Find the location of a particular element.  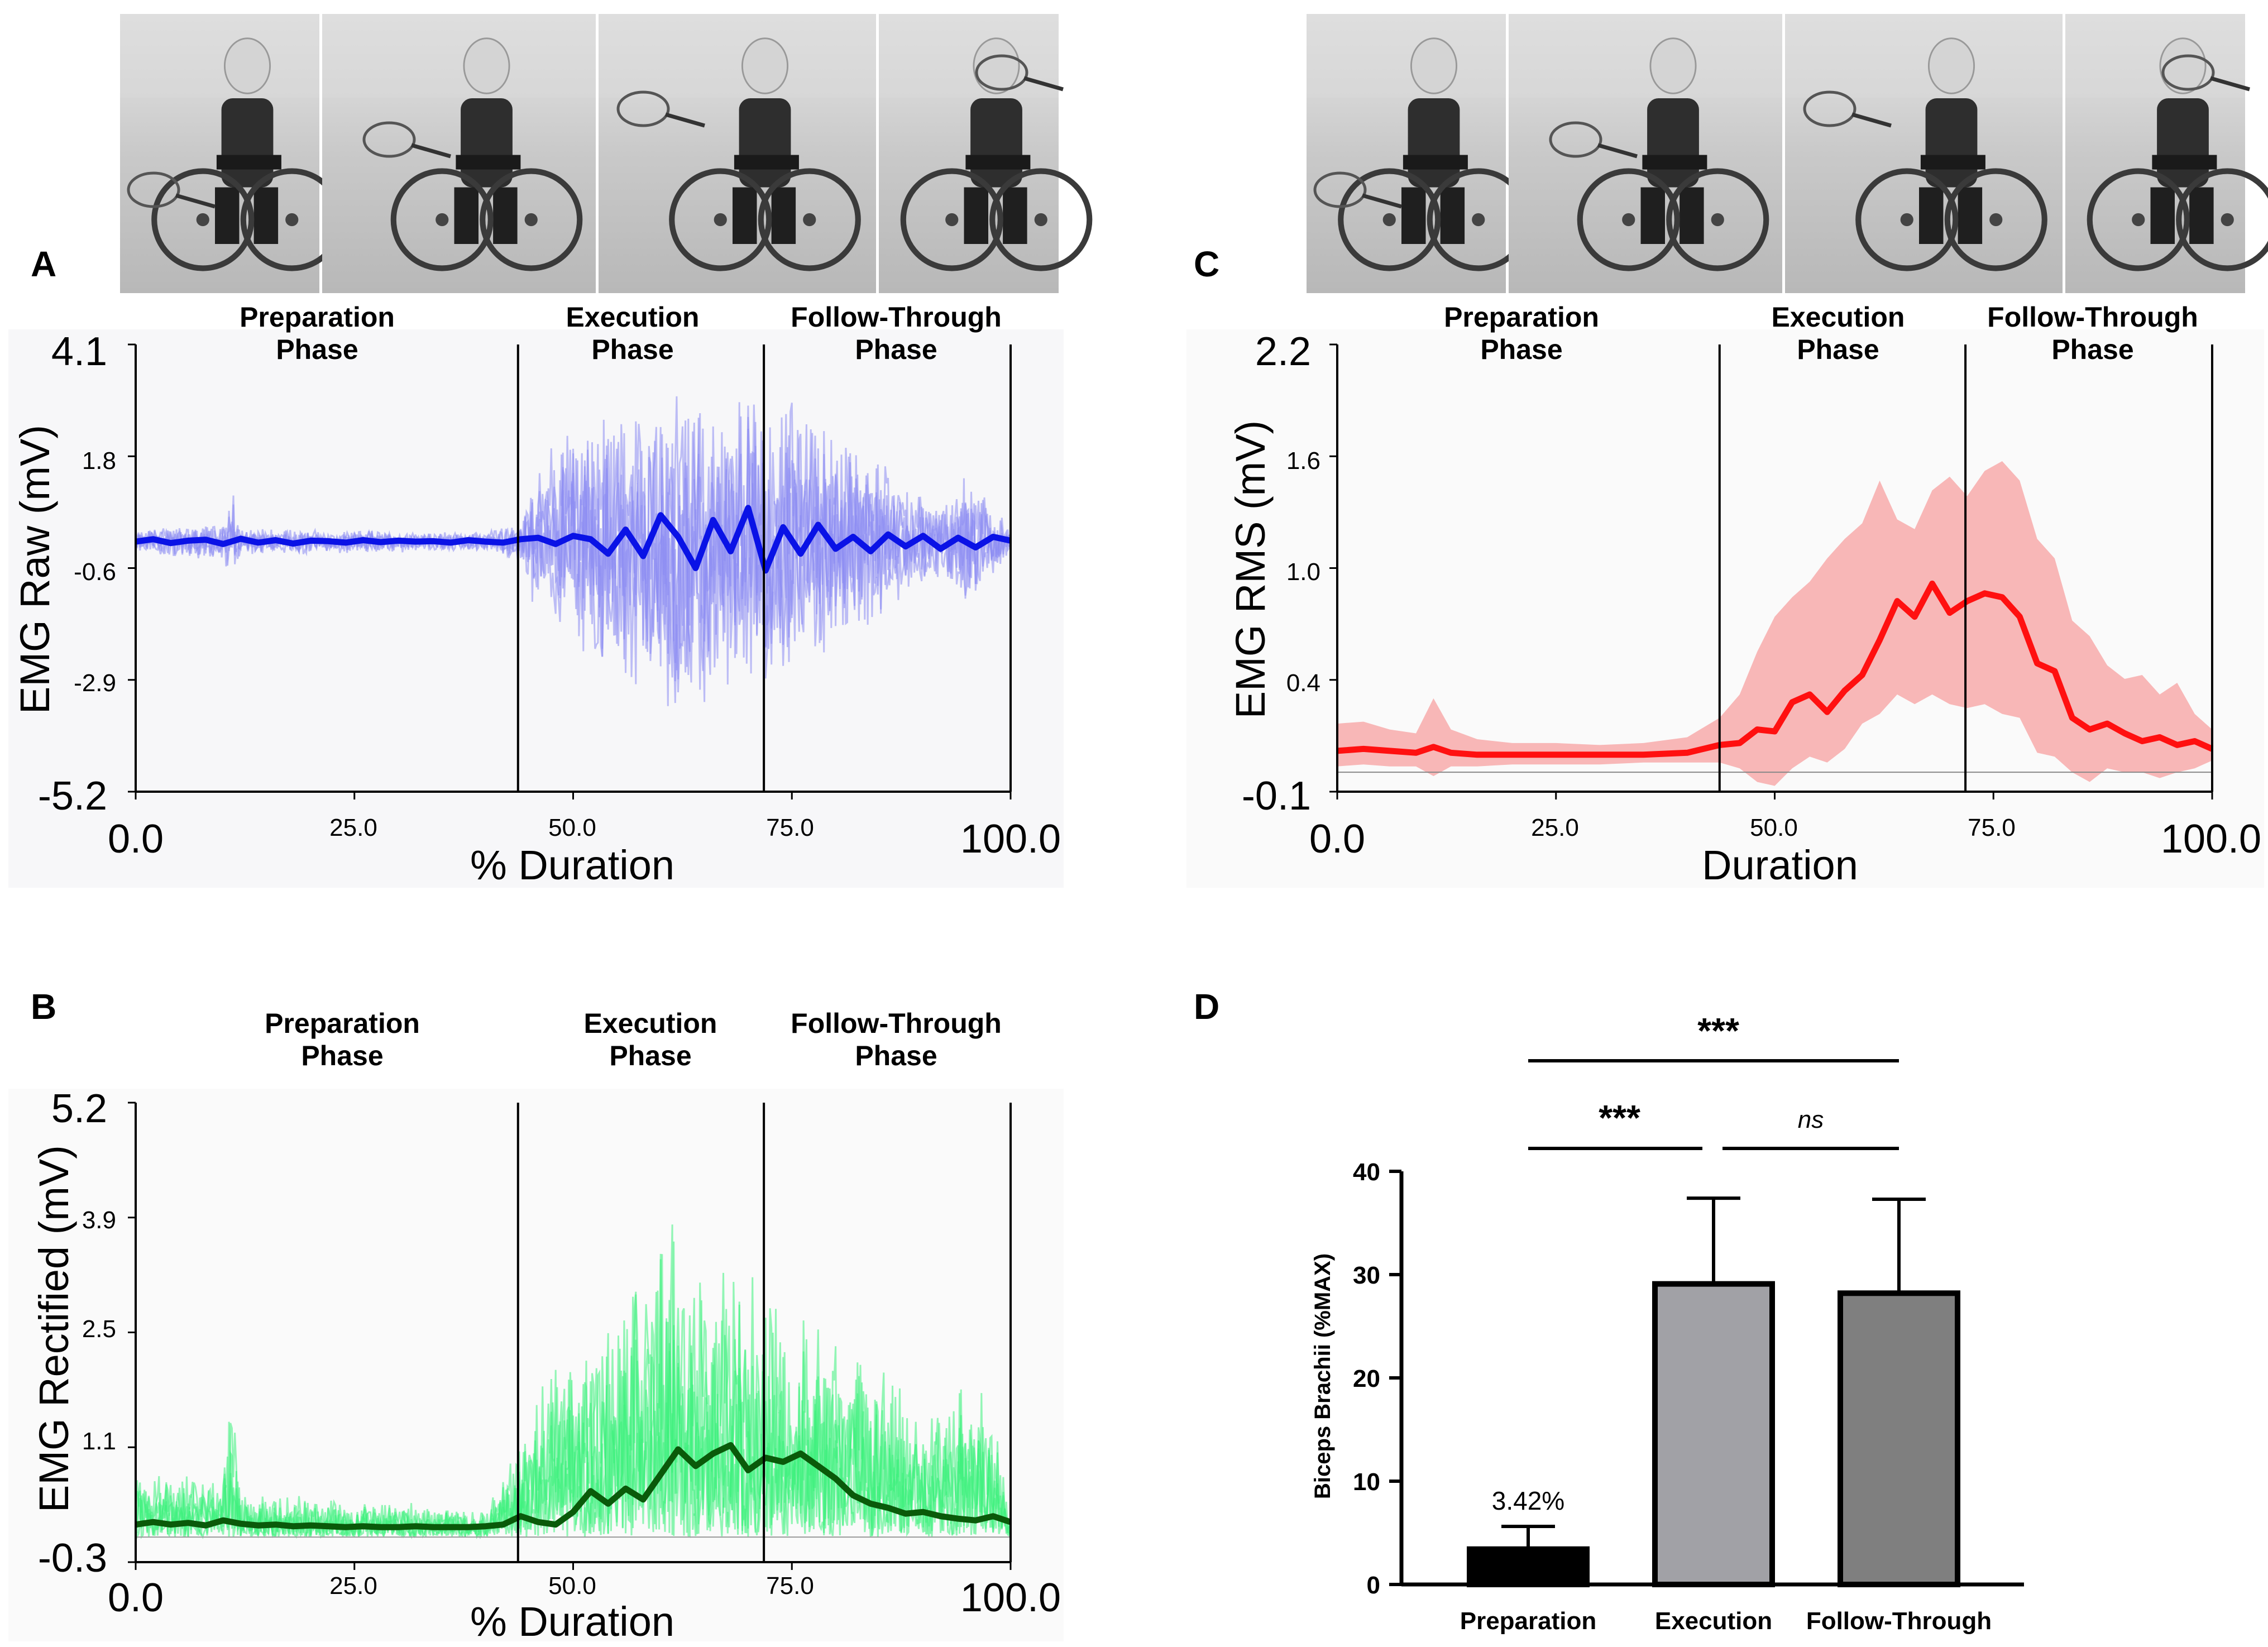

significance-right: ns is located at coordinates (1811, 1119).